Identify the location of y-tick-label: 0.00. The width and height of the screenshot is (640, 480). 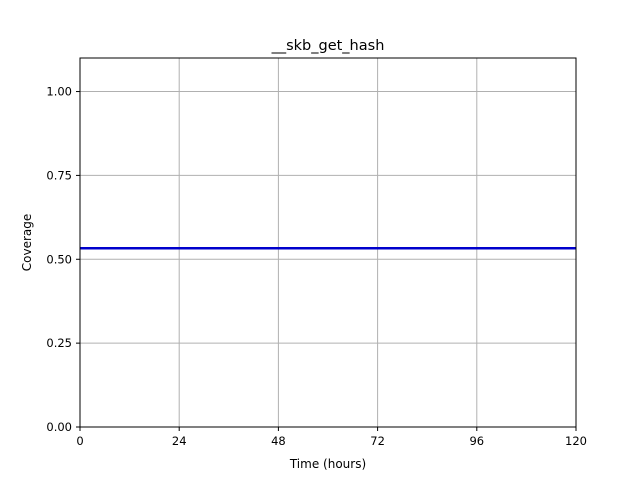
(59, 427).